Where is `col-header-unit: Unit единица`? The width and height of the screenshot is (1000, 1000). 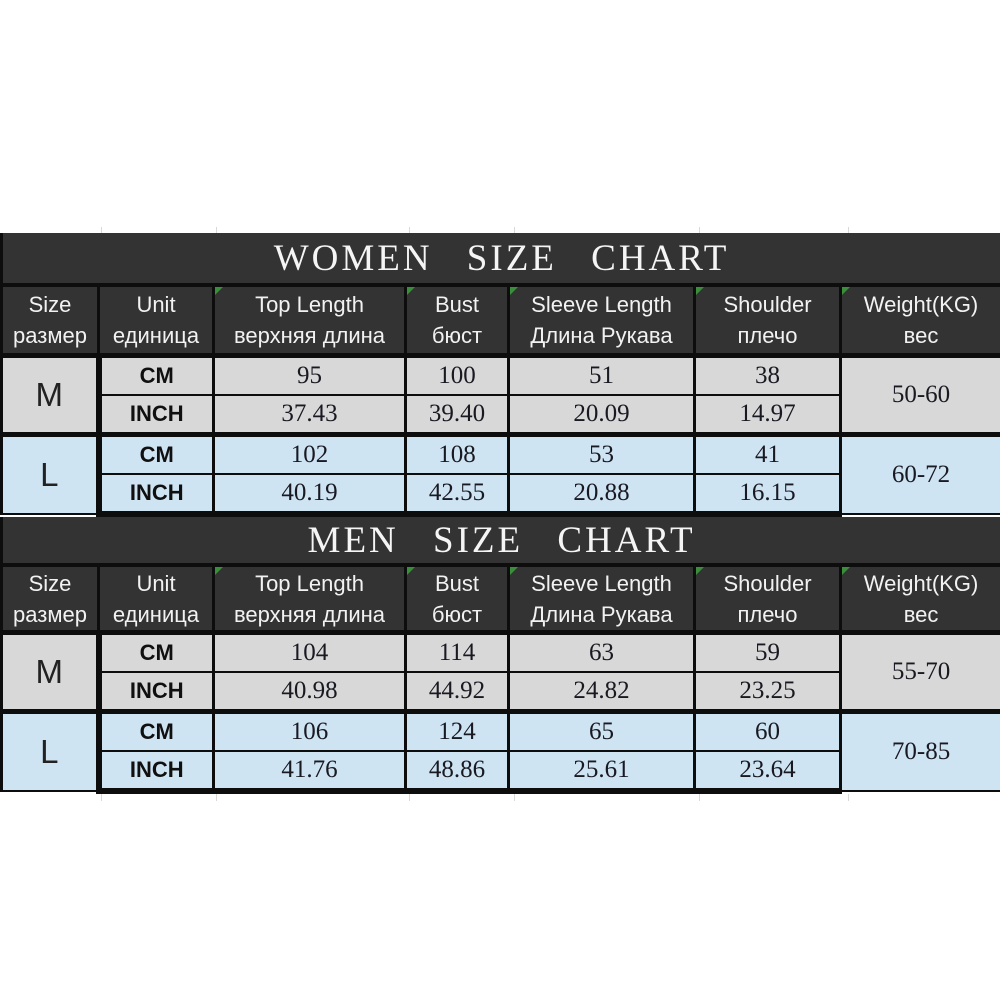
col-header-unit: Unit единица is located at coordinates (156, 599).